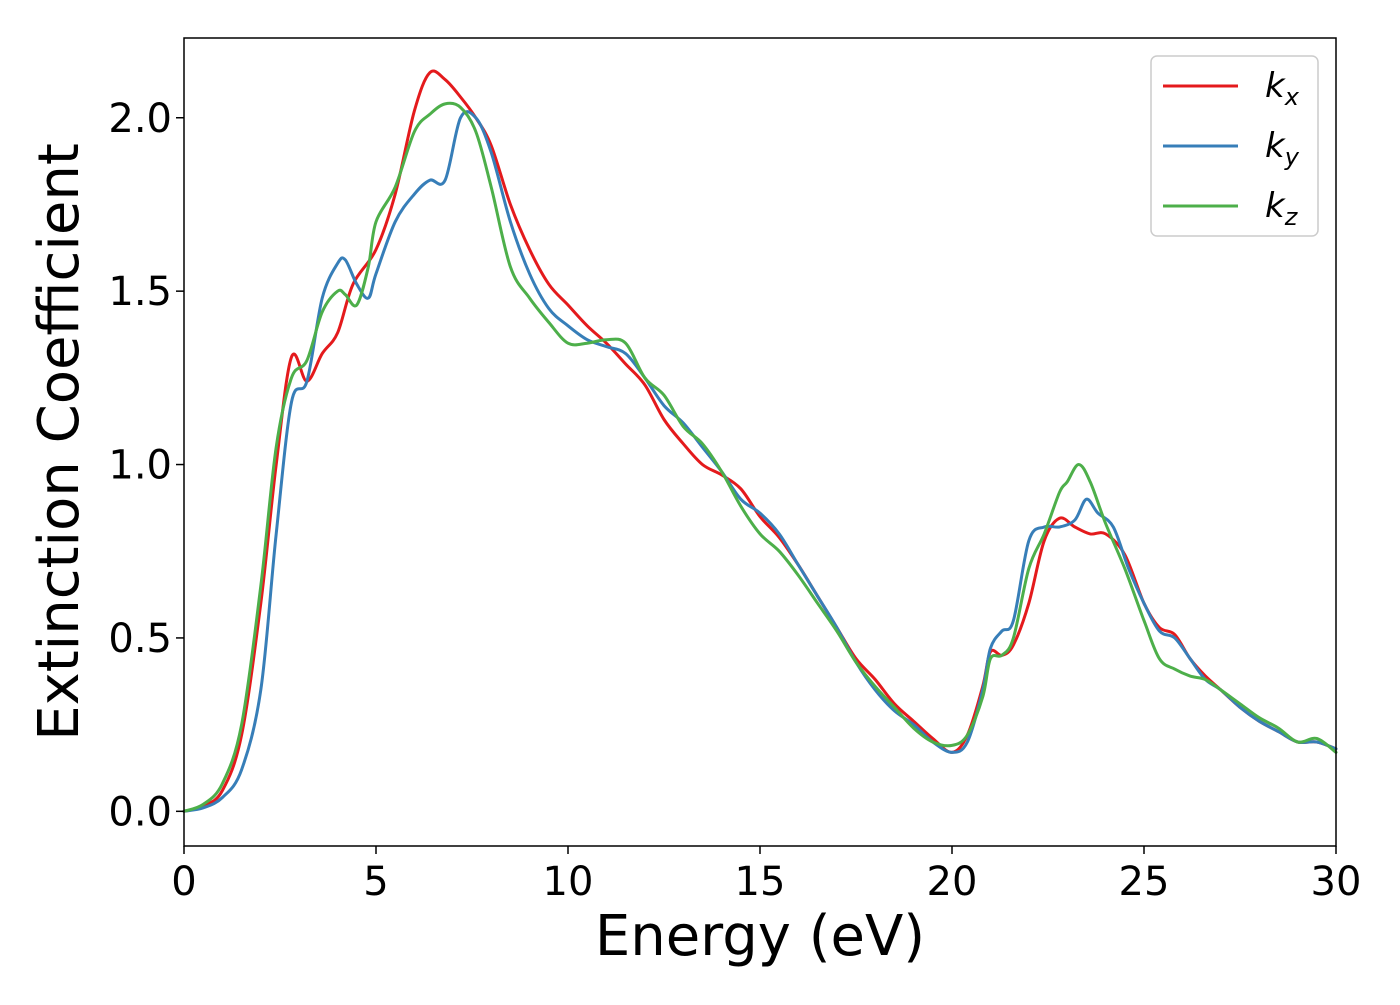  What do you see at coordinates (568, 882) in the screenshot?
I see `x-tick-label: 10` at bounding box center [568, 882].